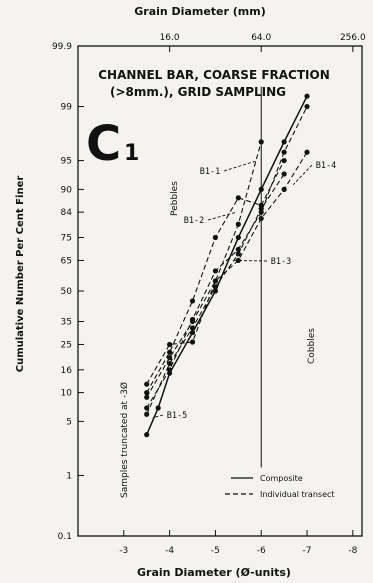  What do you see at coordinates (66, 345) in the screenshot?
I see `y-tick-label: 25` at bounding box center [66, 345].